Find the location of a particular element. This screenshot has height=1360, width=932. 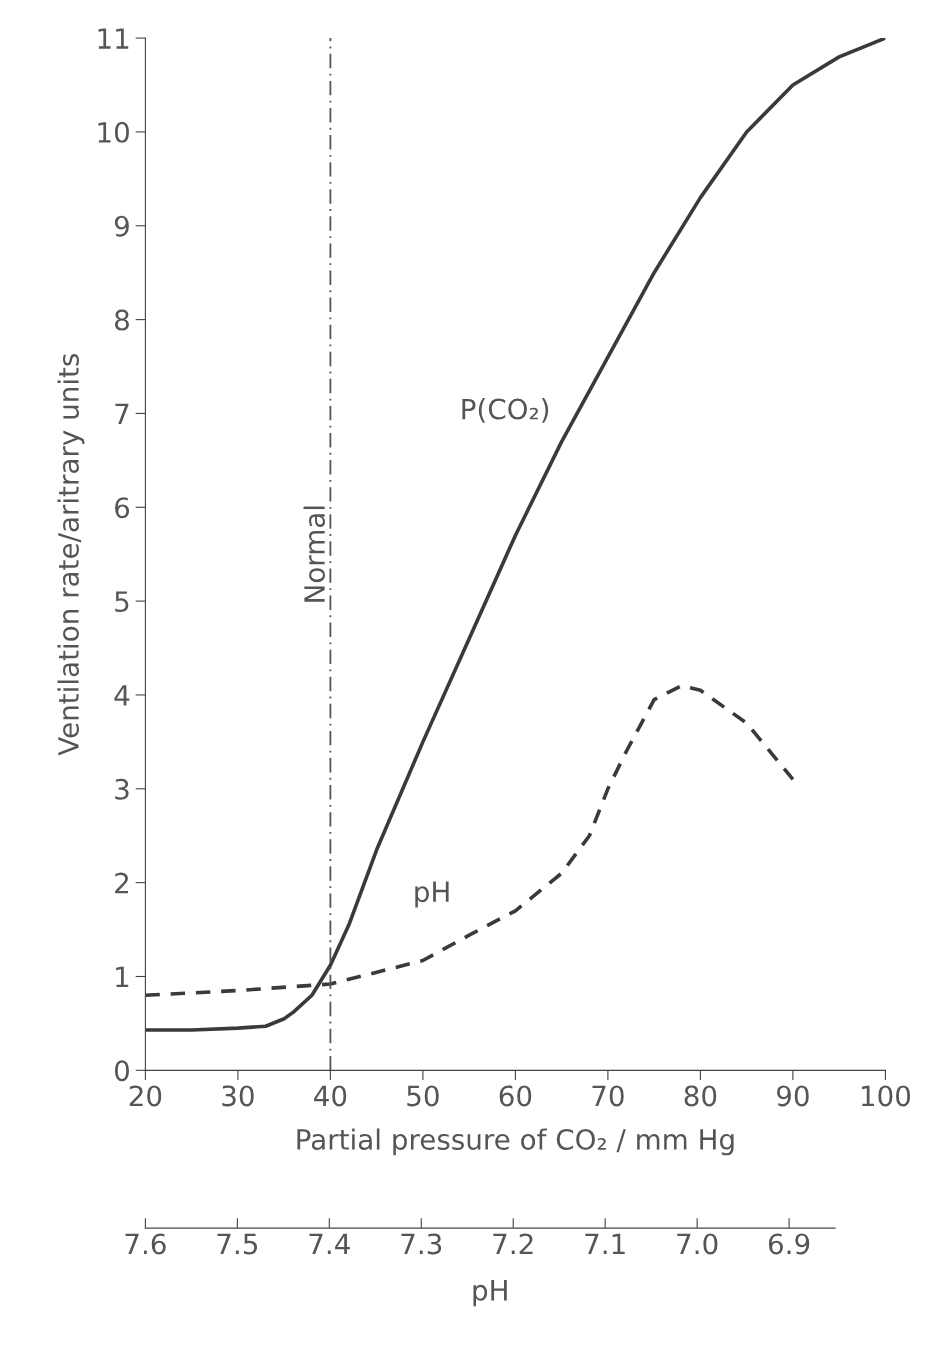

x2-tick-label: 7.6 is located at coordinates (145, 1244).